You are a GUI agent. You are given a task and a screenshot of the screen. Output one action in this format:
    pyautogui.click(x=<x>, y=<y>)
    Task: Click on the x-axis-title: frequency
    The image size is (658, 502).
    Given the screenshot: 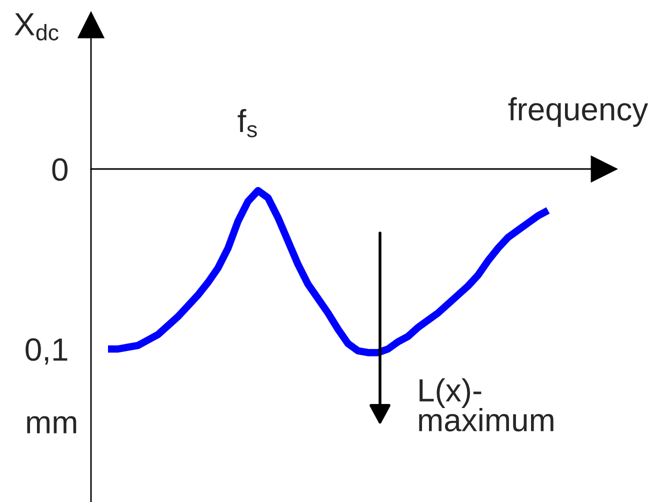 What is the action you would take?
    pyautogui.click(x=578, y=112)
    